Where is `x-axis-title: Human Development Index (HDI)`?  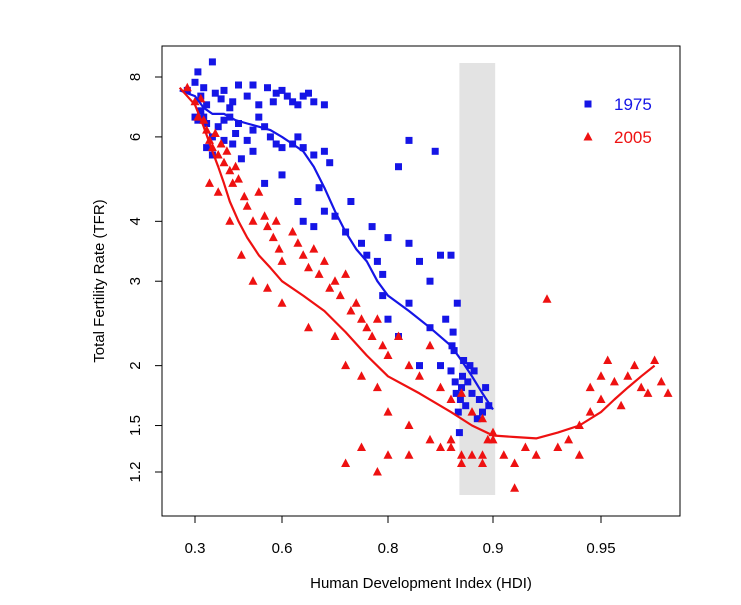 x-axis-title: Human Development Index (HDI) is located at coordinates (421, 583).